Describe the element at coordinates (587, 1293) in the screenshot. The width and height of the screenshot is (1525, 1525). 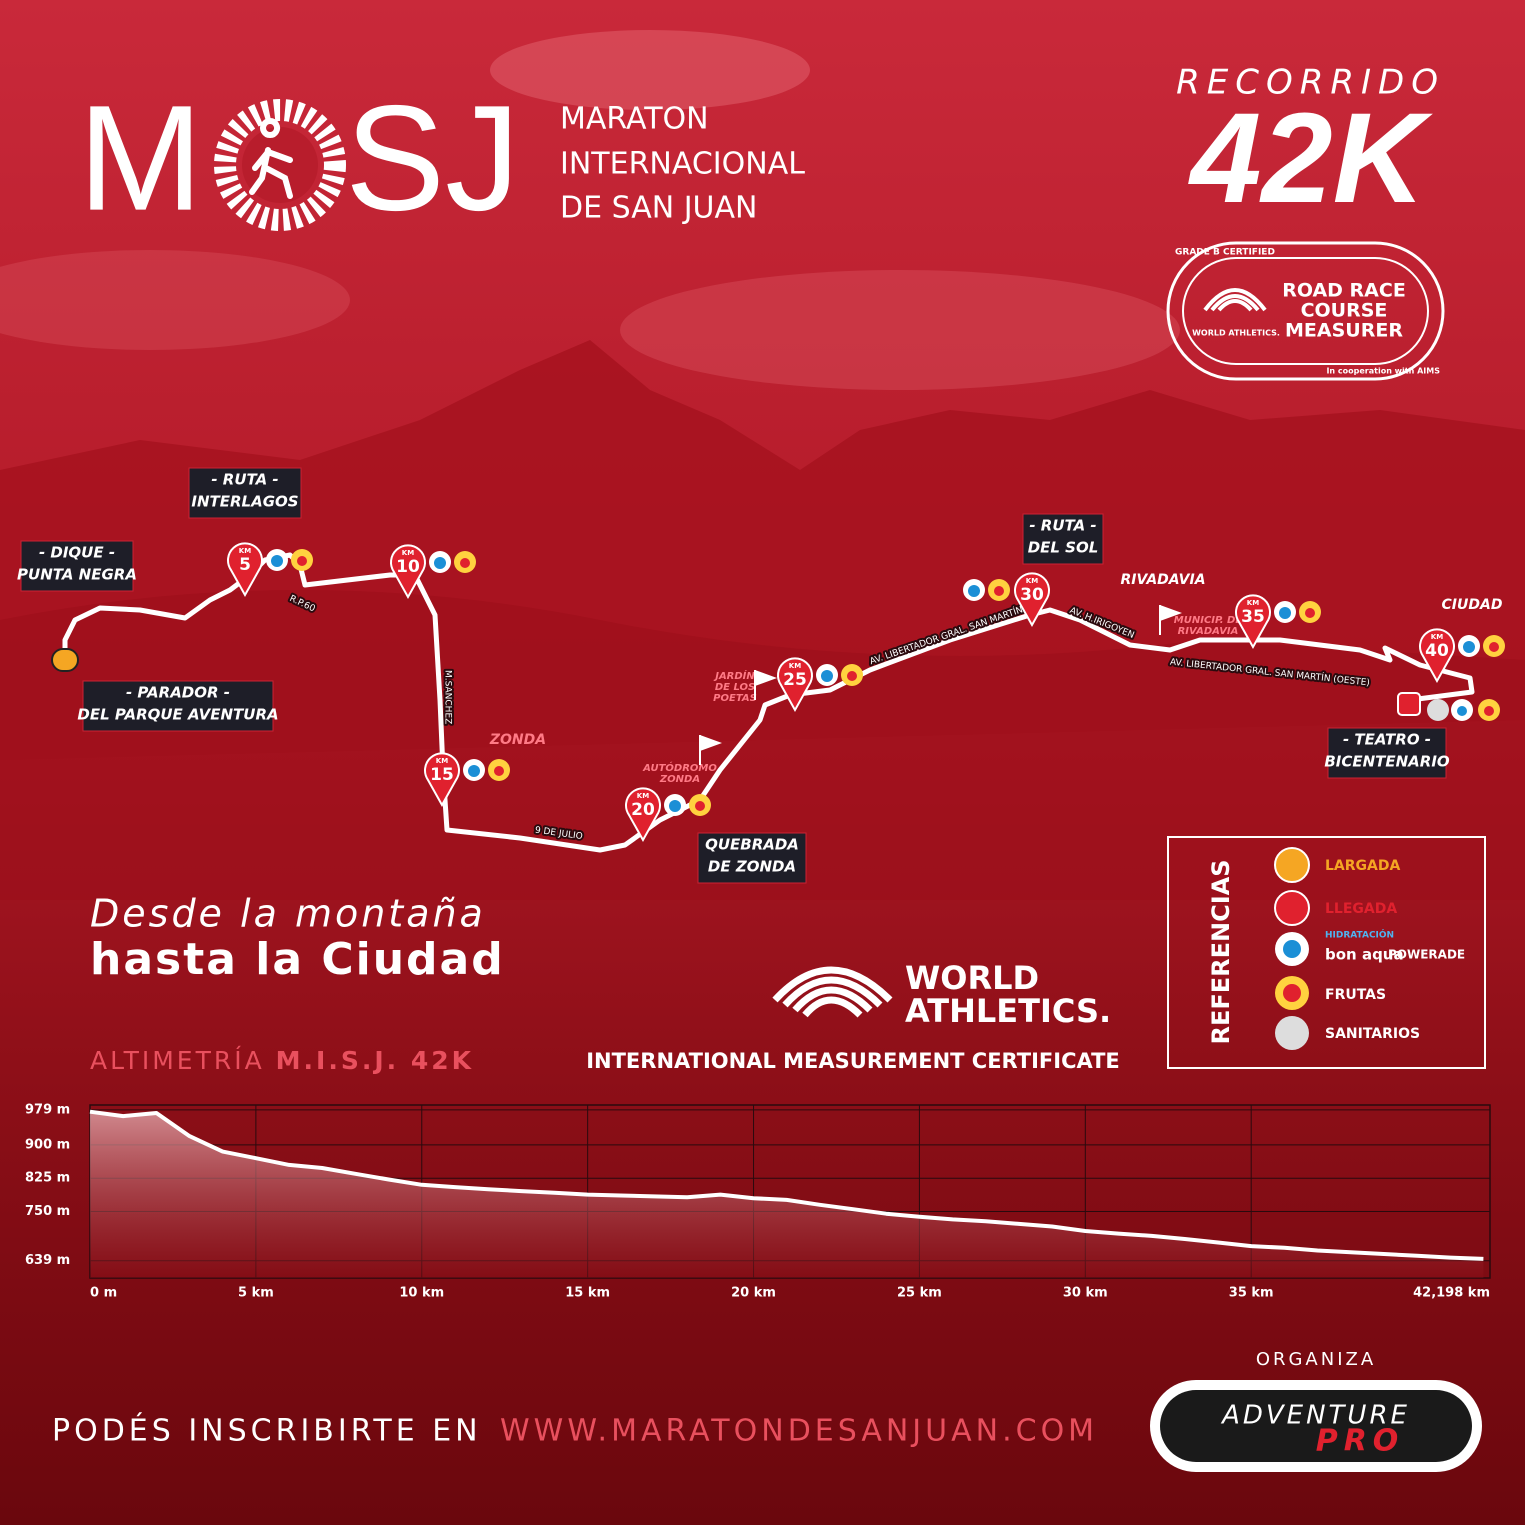
I see `x-tick-label: 15 km` at that location.